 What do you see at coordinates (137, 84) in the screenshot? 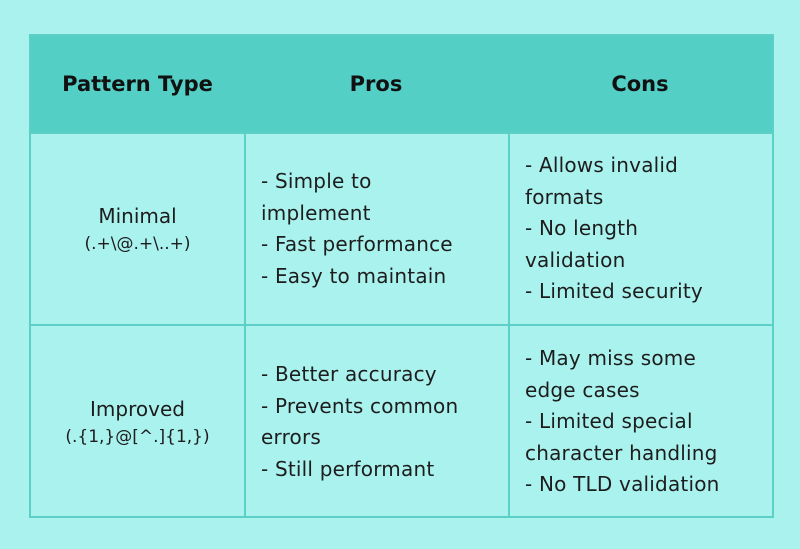
I see `header-pattern-type: Pattern Type` at bounding box center [137, 84].